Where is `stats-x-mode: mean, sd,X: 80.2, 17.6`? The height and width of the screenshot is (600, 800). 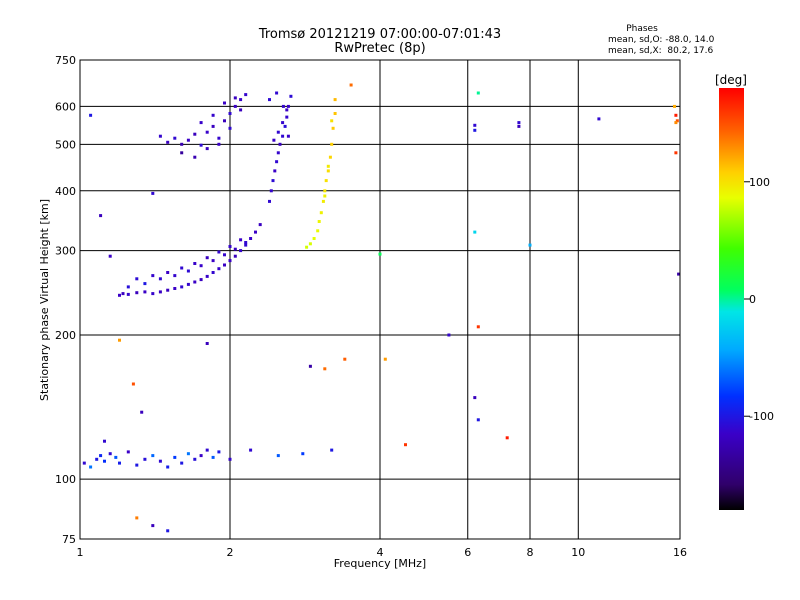 stats-x-mode: mean, sd,X: 80.2, 17.6 is located at coordinates (661, 51).